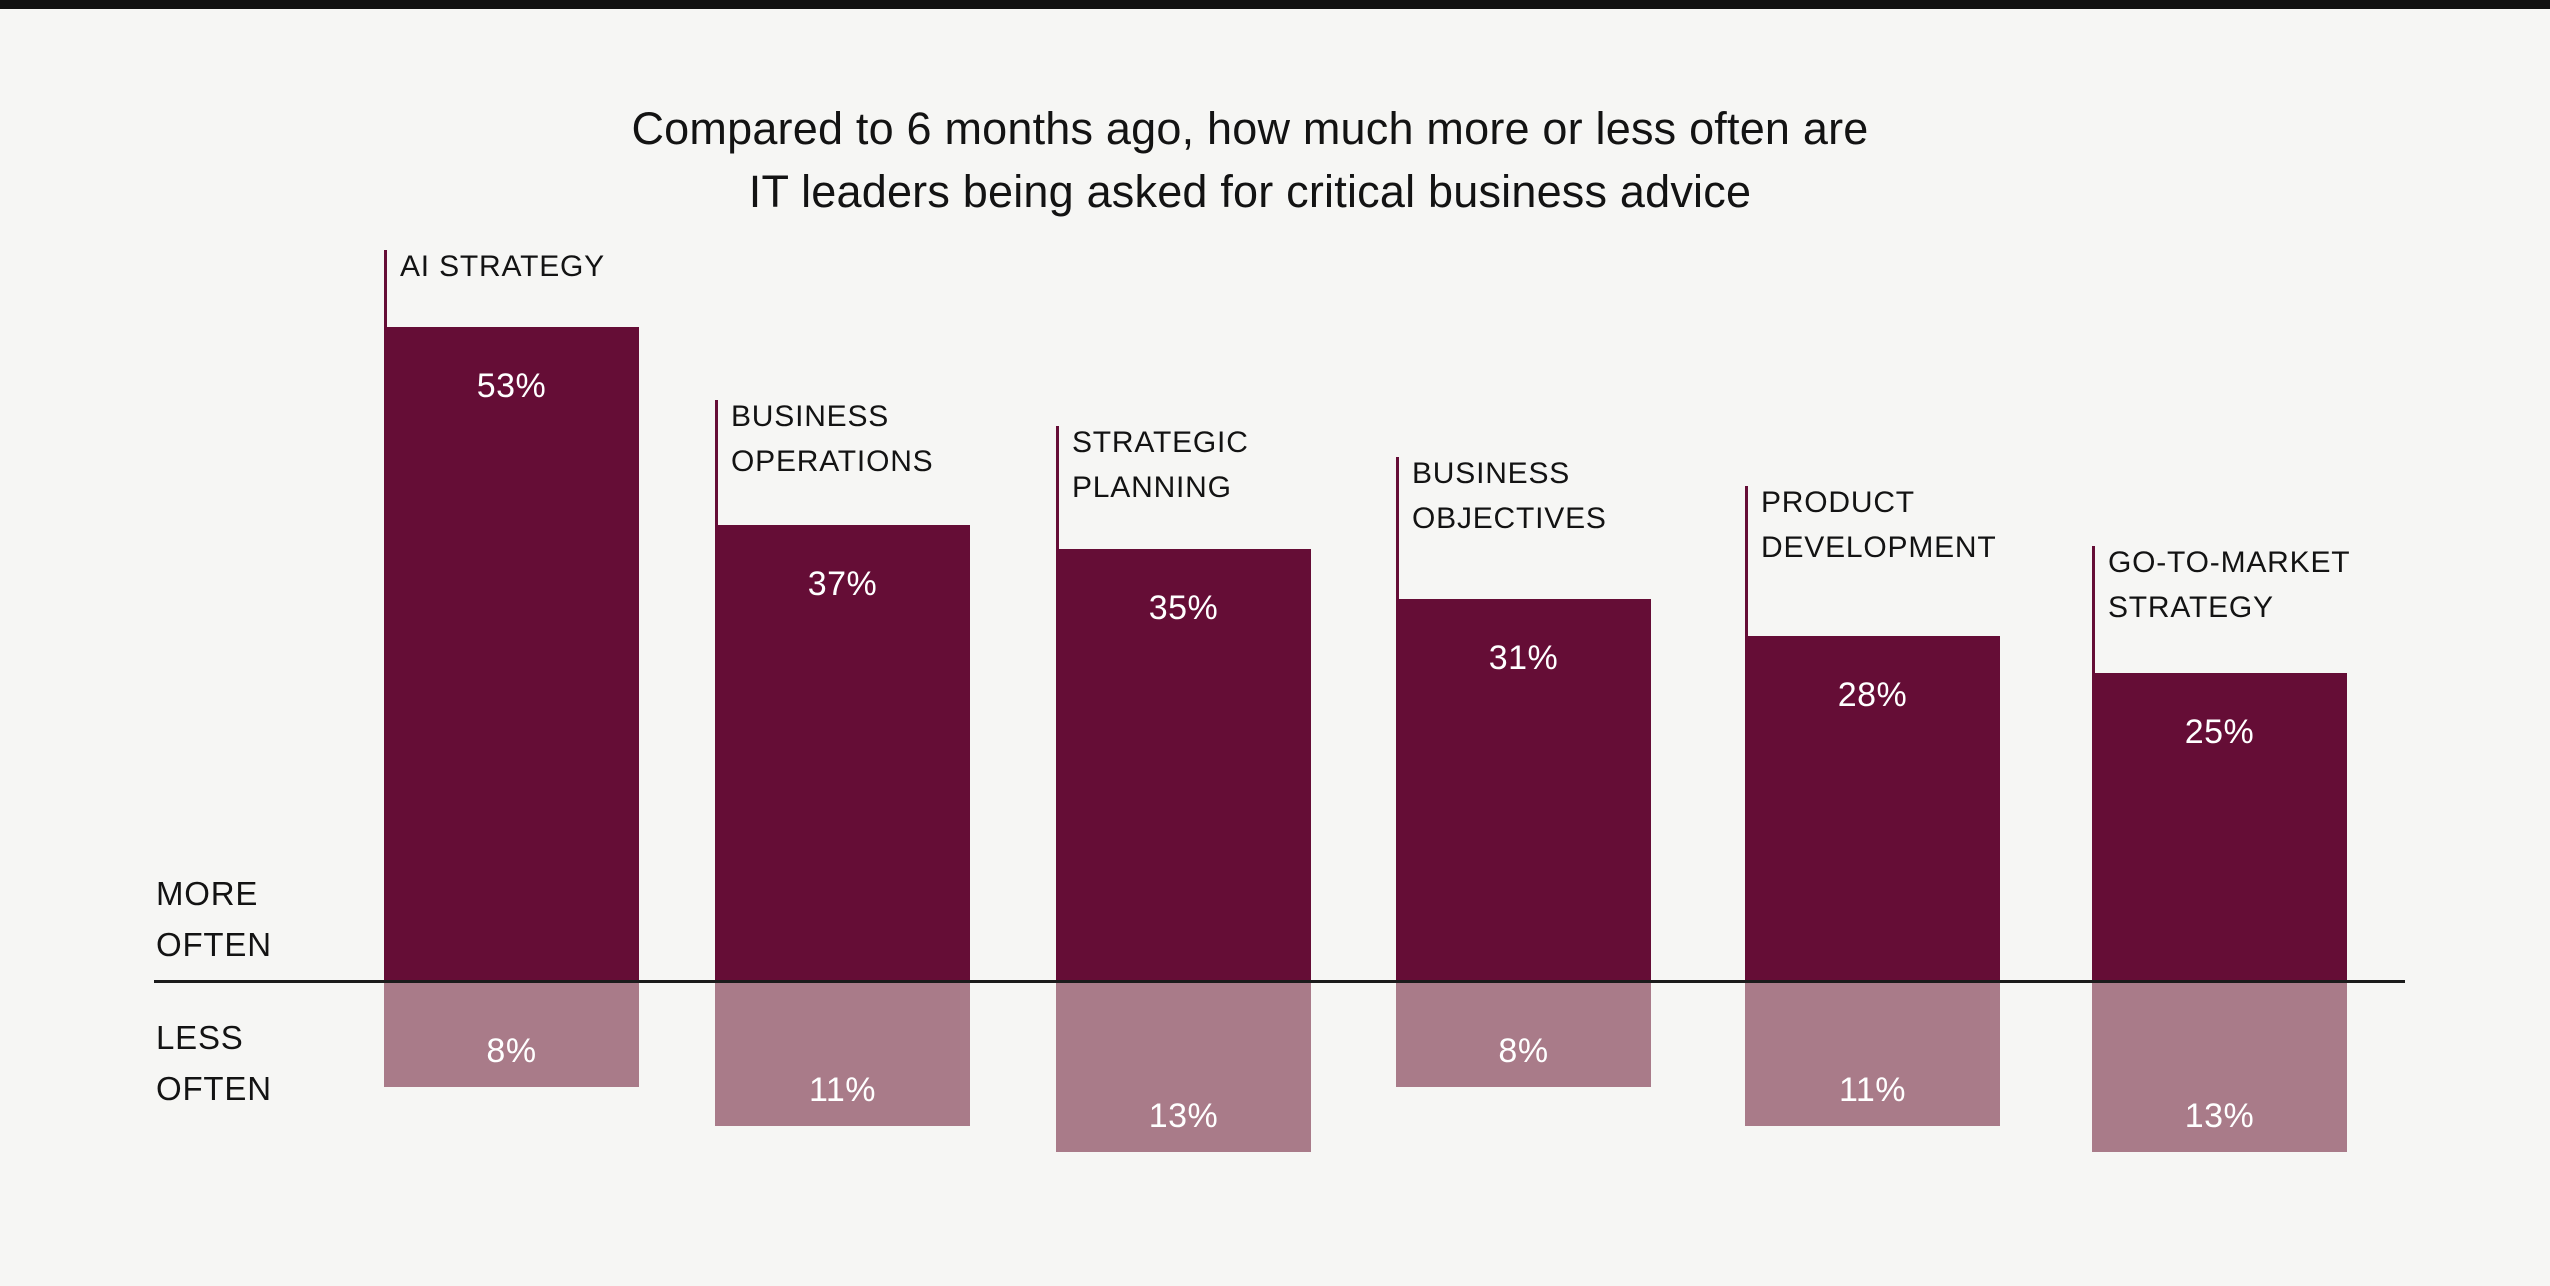  Describe the element at coordinates (1509, 496) in the screenshot. I see `category-label: BUSINESS OBJECTIVES` at that location.